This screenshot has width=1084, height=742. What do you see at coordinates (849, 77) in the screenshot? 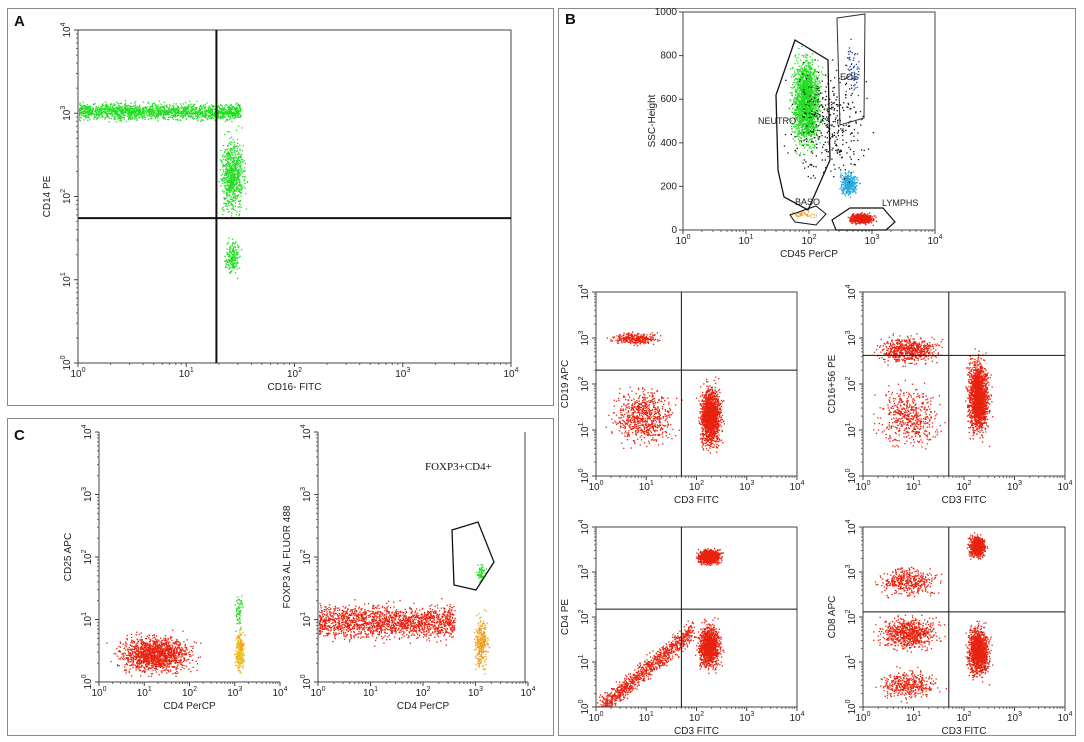
I see `gate-label: EOS` at bounding box center [849, 77].